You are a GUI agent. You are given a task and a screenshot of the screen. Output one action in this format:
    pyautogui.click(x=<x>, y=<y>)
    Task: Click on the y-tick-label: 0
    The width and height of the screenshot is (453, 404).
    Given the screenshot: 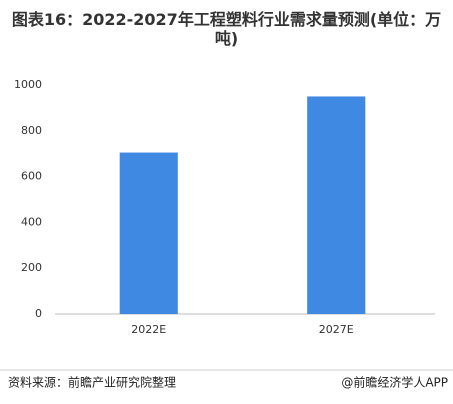 What is the action you would take?
    pyautogui.click(x=38, y=313)
    